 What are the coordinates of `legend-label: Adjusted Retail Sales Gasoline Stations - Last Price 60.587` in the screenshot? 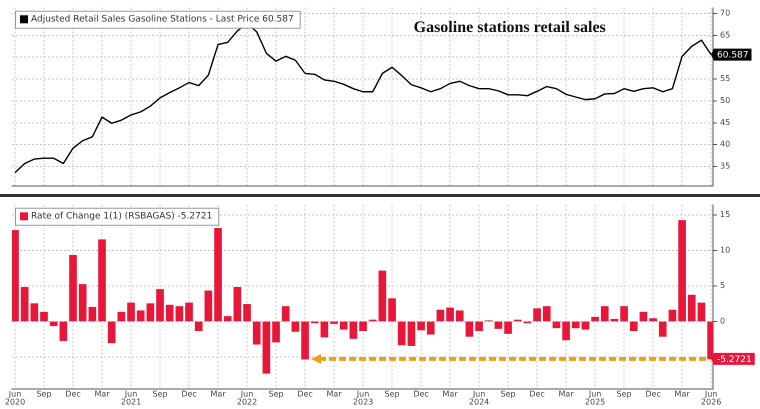 It's located at (162, 19).